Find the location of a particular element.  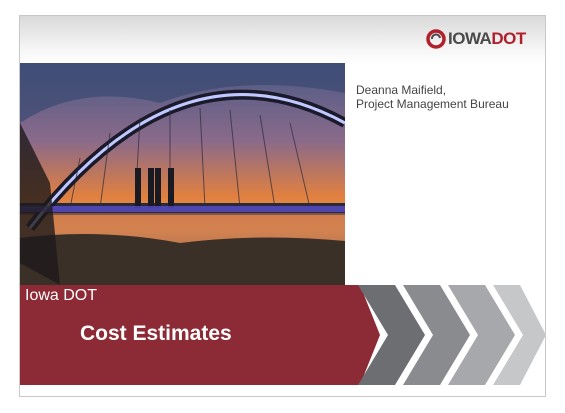

slide-title: Cost Estimates is located at coordinates (156, 333).